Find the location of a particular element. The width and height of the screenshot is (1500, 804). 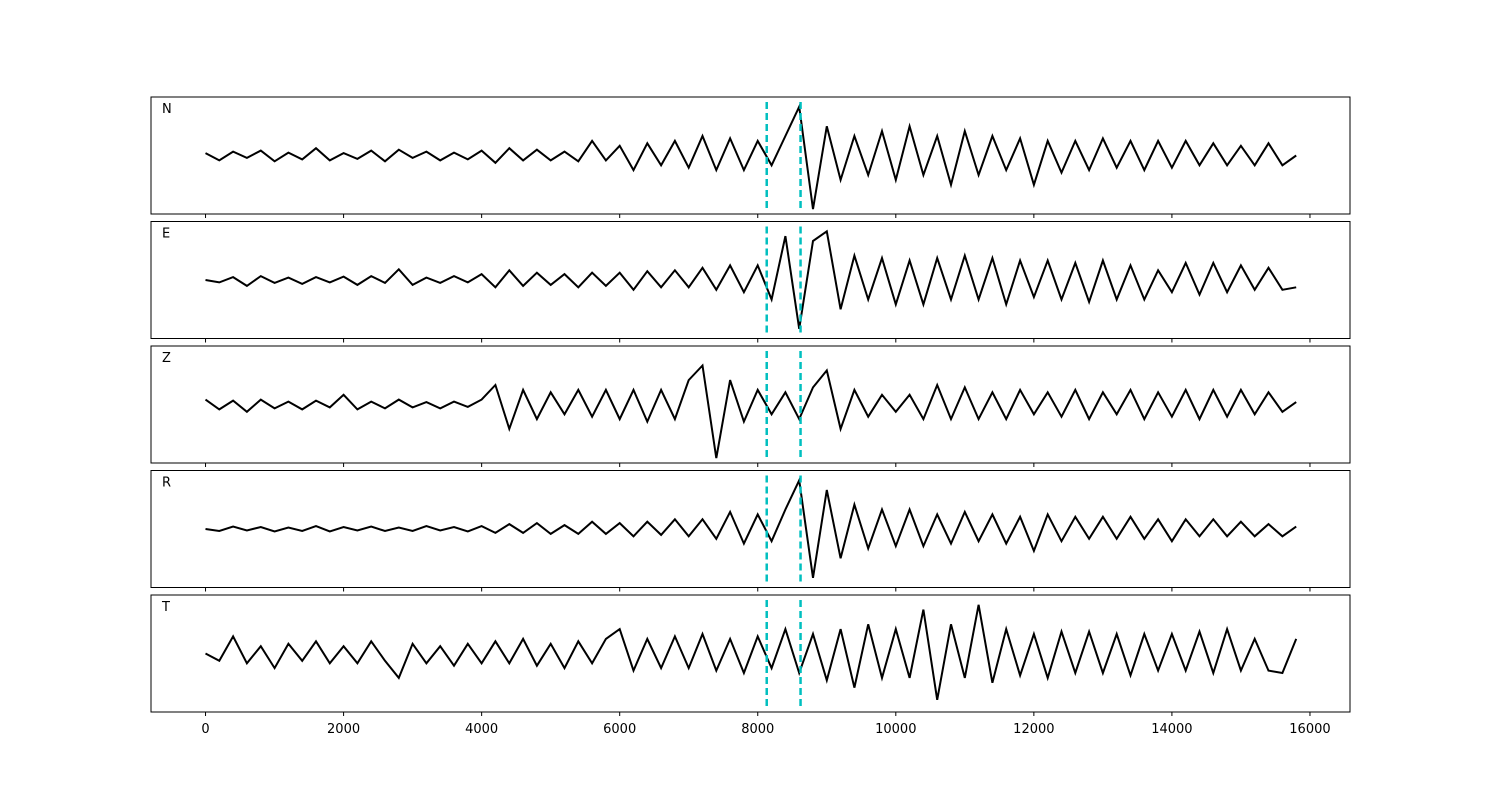

x-tick-label: 16000 is located at coordinates (1309, 729).